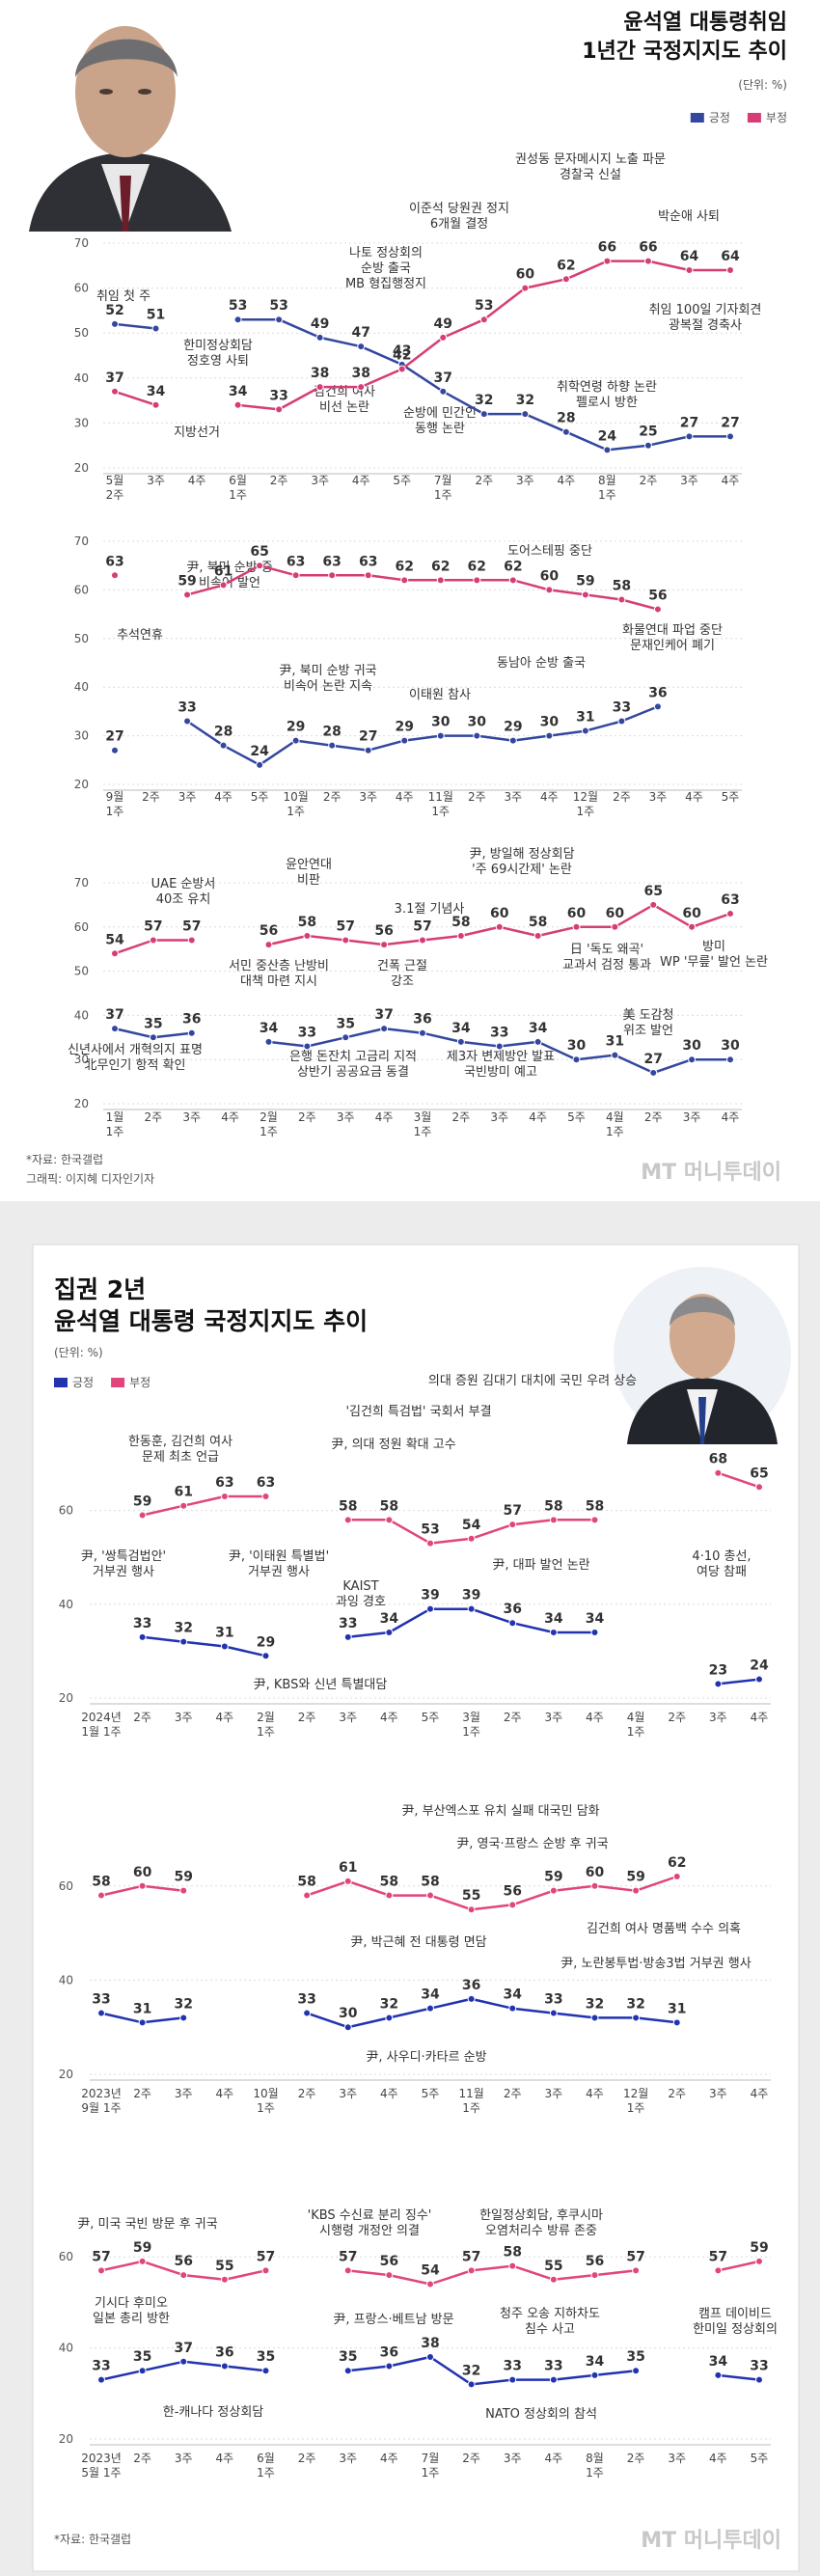  Describe the element at coordinates (123, 297) in the screenshot. I see `annotation: 취임 첫 주` at that location.